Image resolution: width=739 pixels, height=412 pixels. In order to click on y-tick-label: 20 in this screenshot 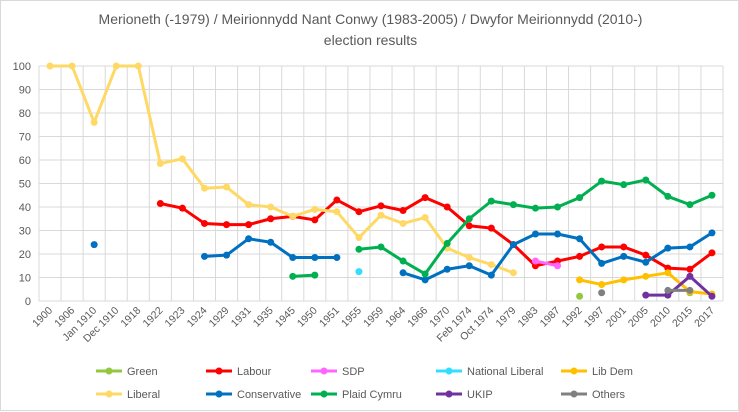, I will do `click(25, 255)`.